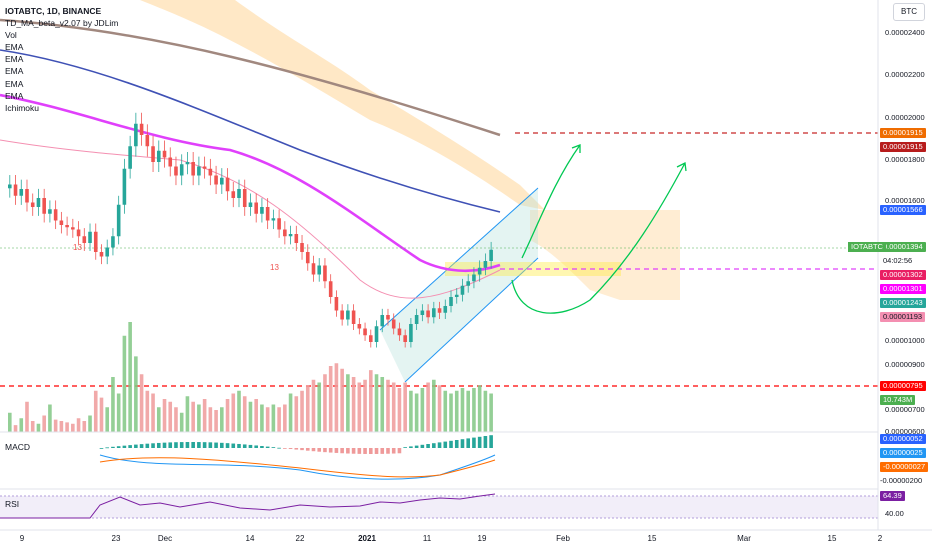 This screenshot has height=550, width=932. What do you see at coordinates (905, 74) in the screenshot?
I see `price-tick-2200: 0.00002200` at bounding box center [905, 74].